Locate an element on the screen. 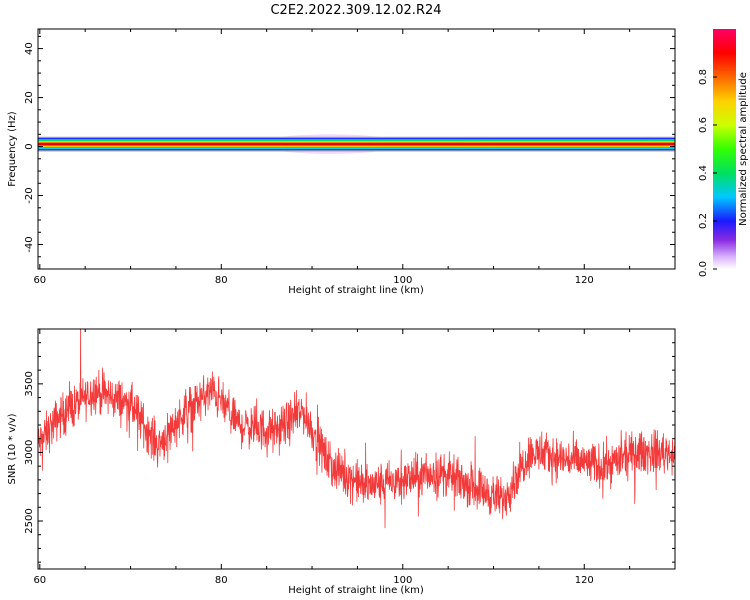 The height and width of the screenshot is (600, 750). y-tick-label: 40 is located at coordinates (29, 48).